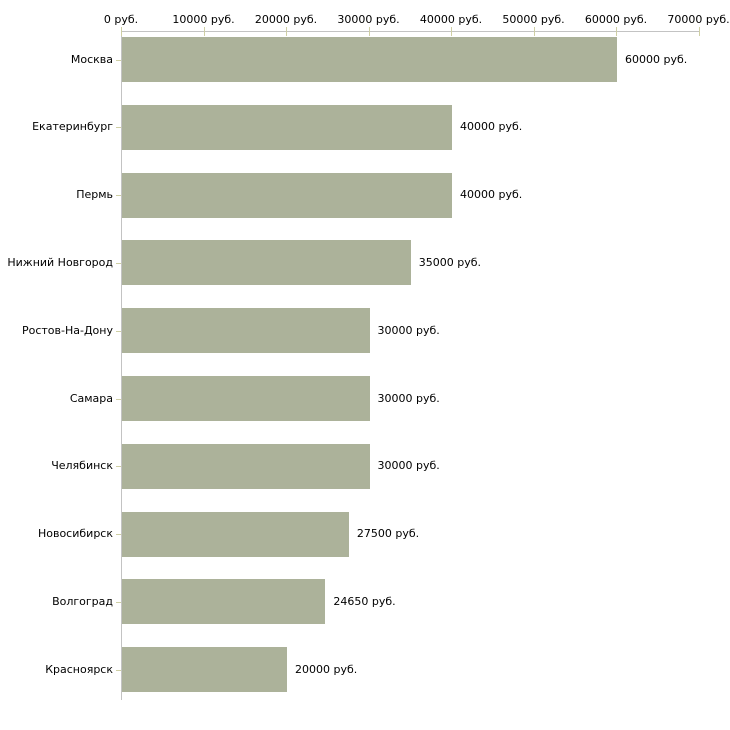  Describe the element at coordinates (364, 601) in the screenshot. I see `value-label: 24650 руб.` at that location.